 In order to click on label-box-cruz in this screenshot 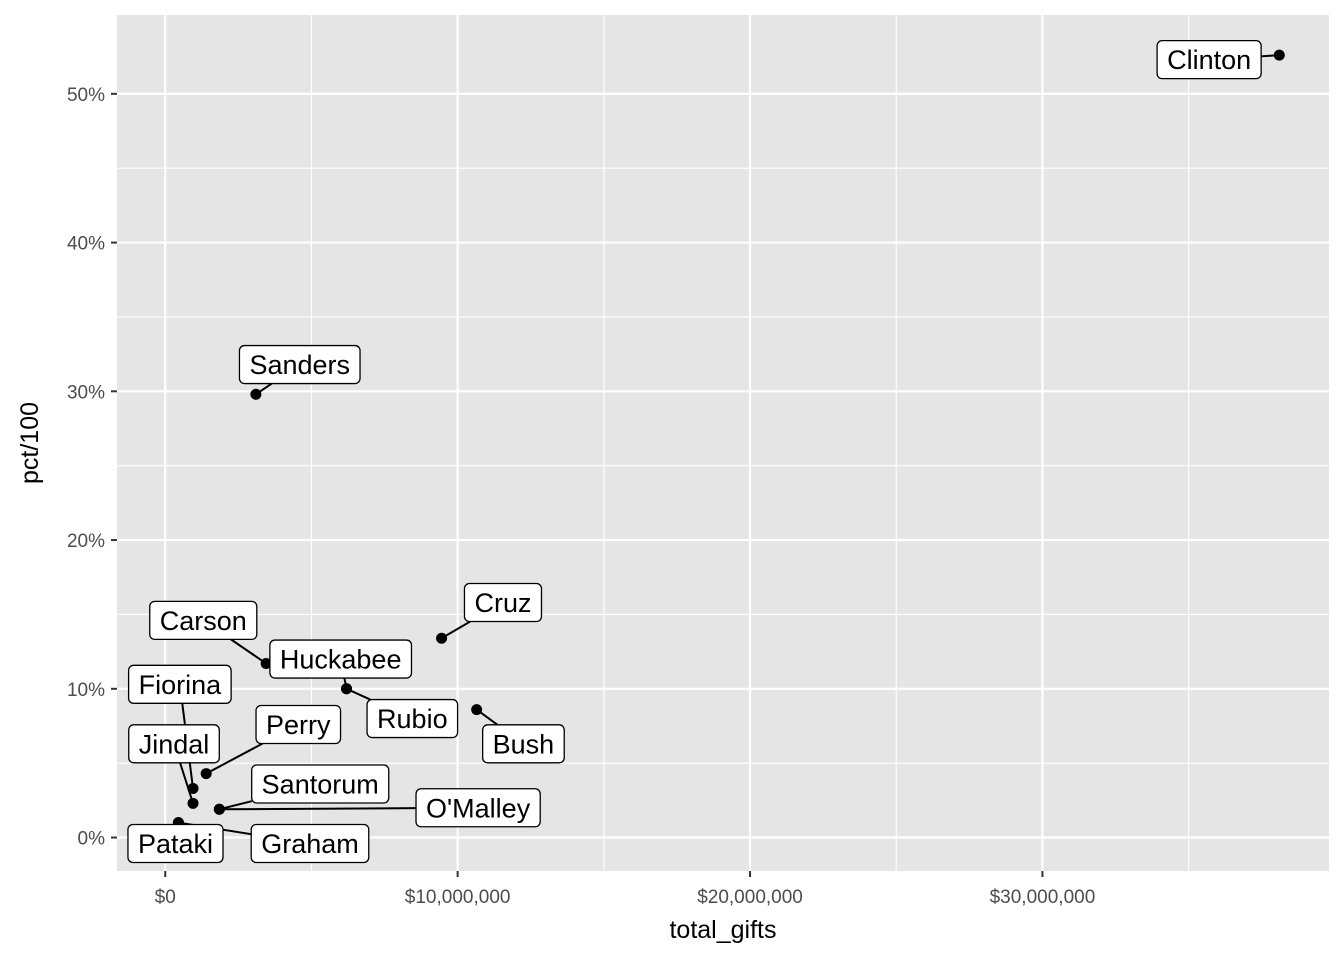, I will do `click(503, 602)`.